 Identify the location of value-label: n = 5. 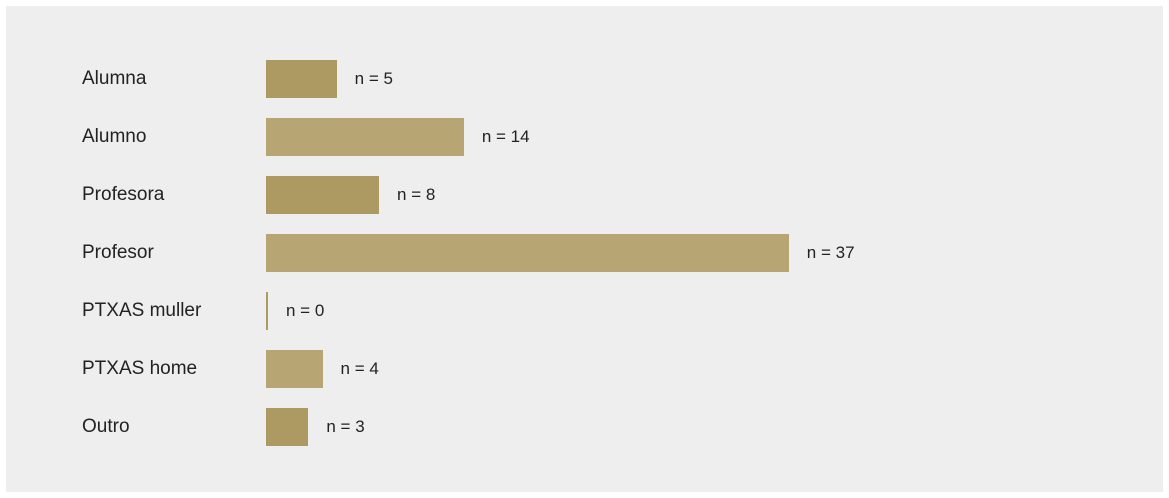
(373, 78).